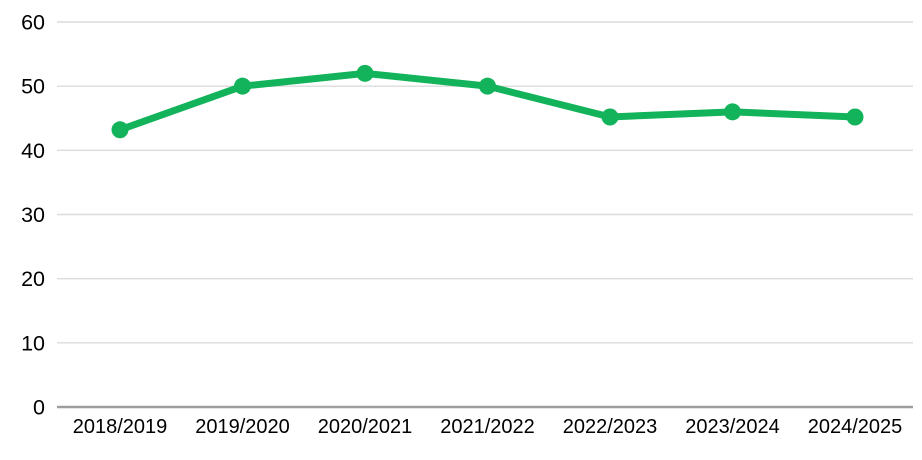  I want to click on x-axis-label: 2021/2022, so click(487, 427).